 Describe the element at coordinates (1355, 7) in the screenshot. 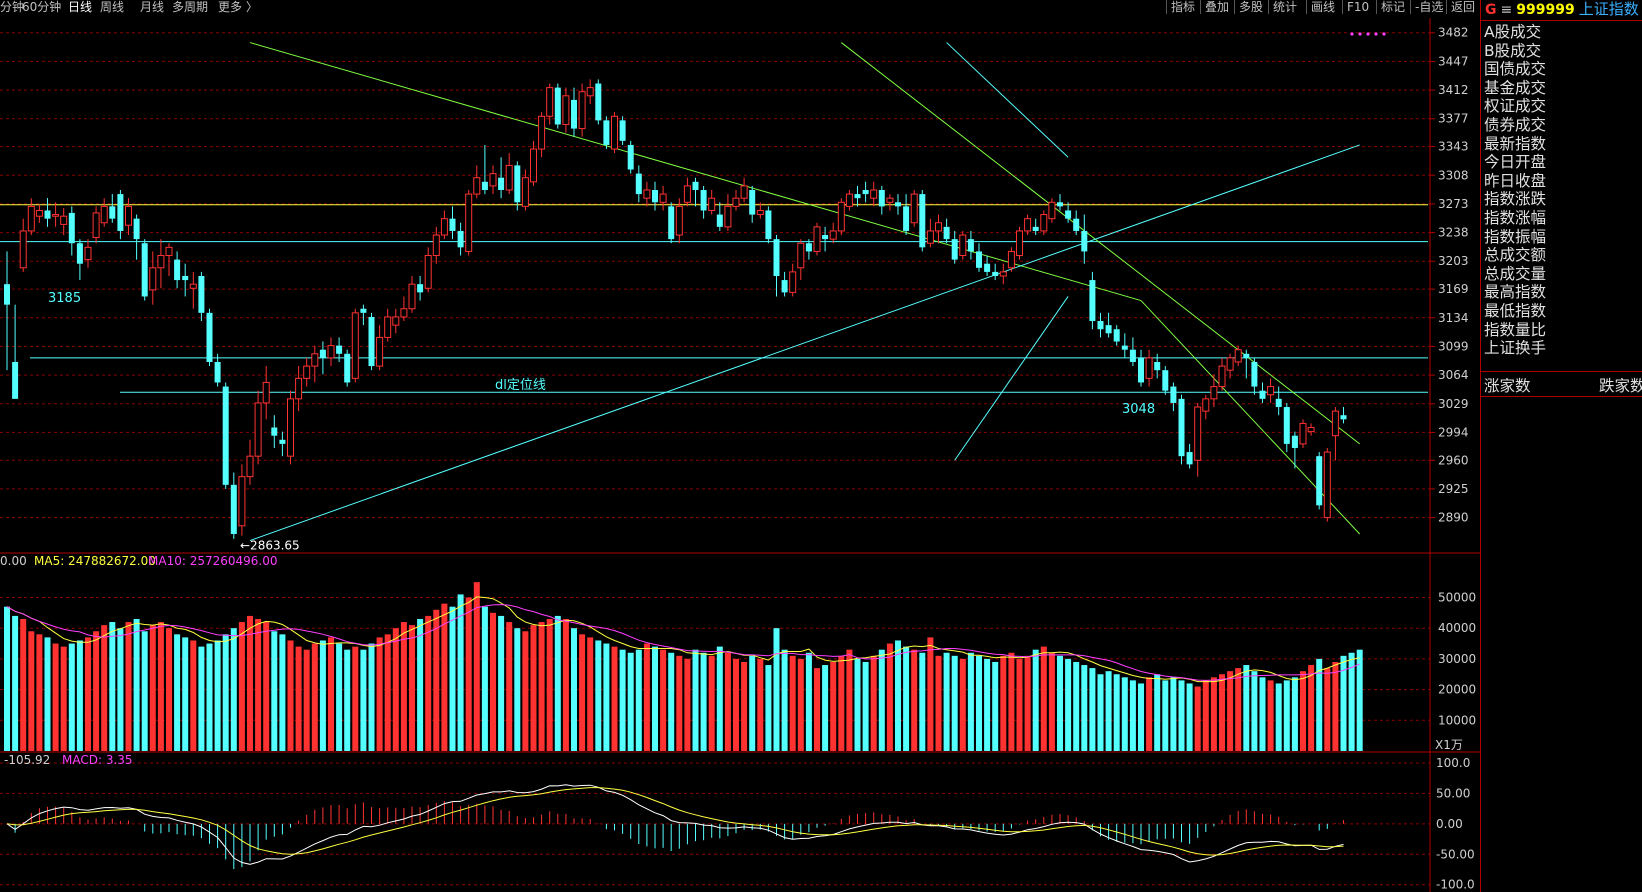

I see `function-tab: F10` at that location.